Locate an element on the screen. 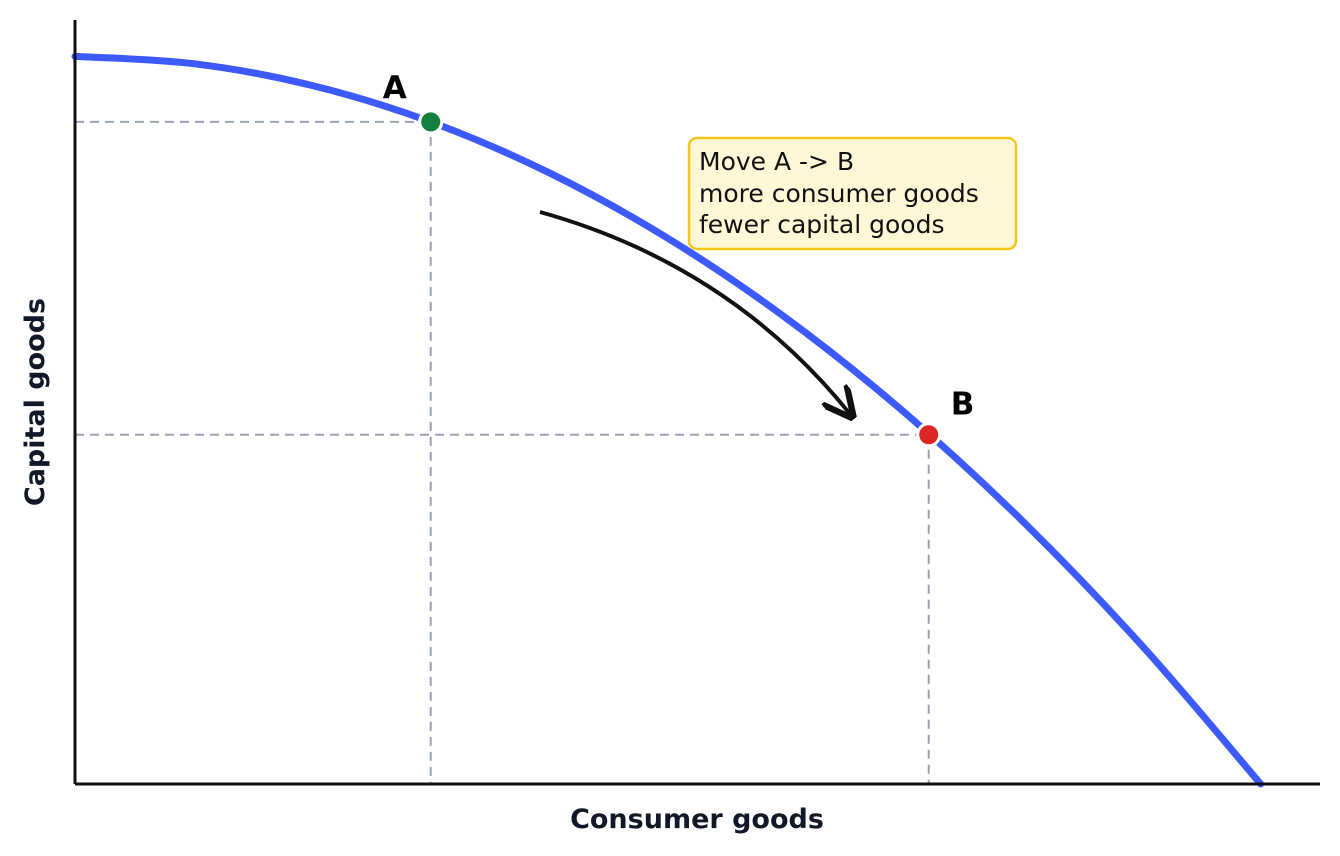 Image resolution: width=1340 pixels, height=856 pixels. move-arrow is located at coordinates (694, 312).